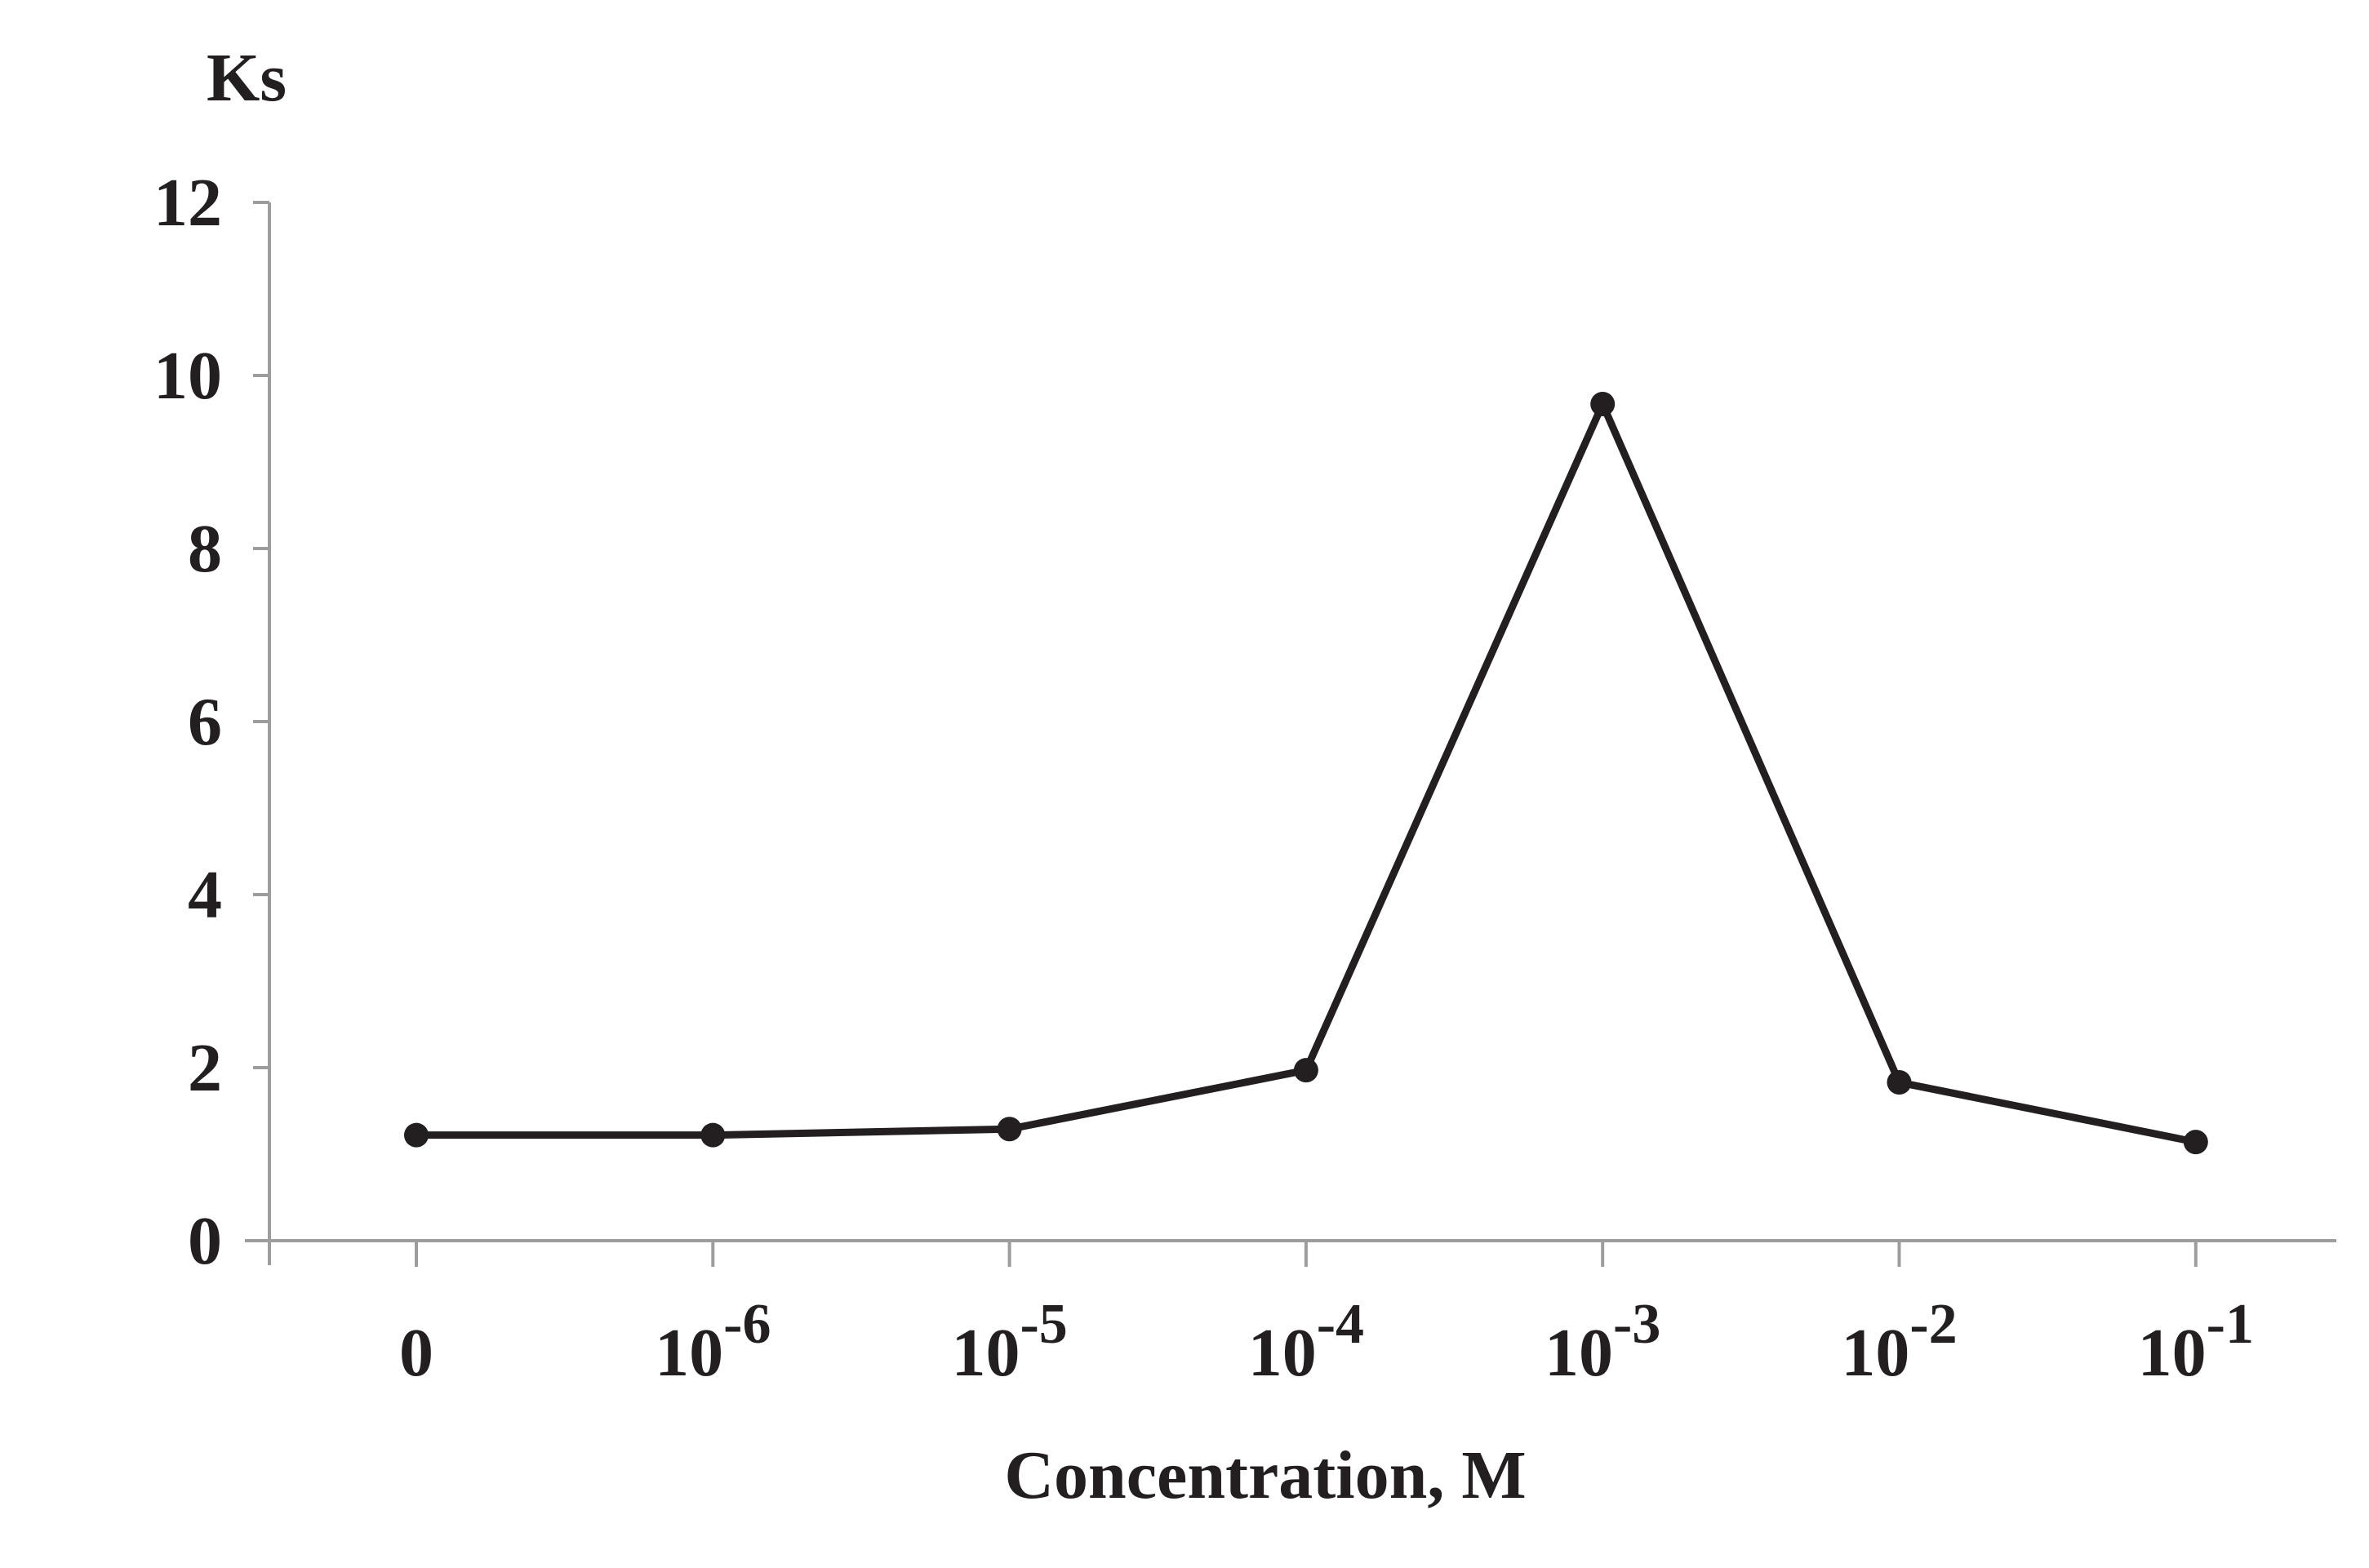 Image resolution: width=2369 pixels, height=1568 pixels. What do you see at coordinates (205, 895) in the screenshot?
I see `y-tick-label: 4` at bounding box center [205, 895].